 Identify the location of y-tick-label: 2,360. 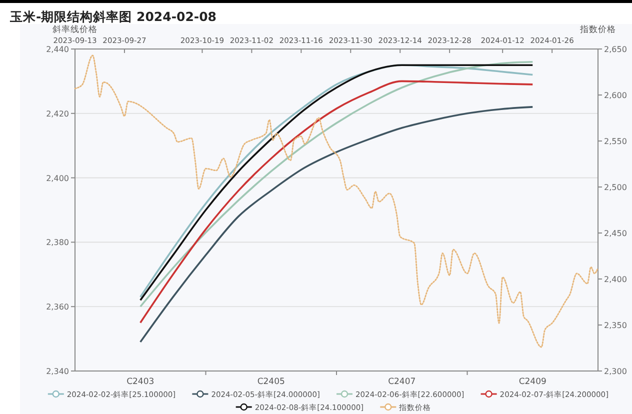
(57, 307).